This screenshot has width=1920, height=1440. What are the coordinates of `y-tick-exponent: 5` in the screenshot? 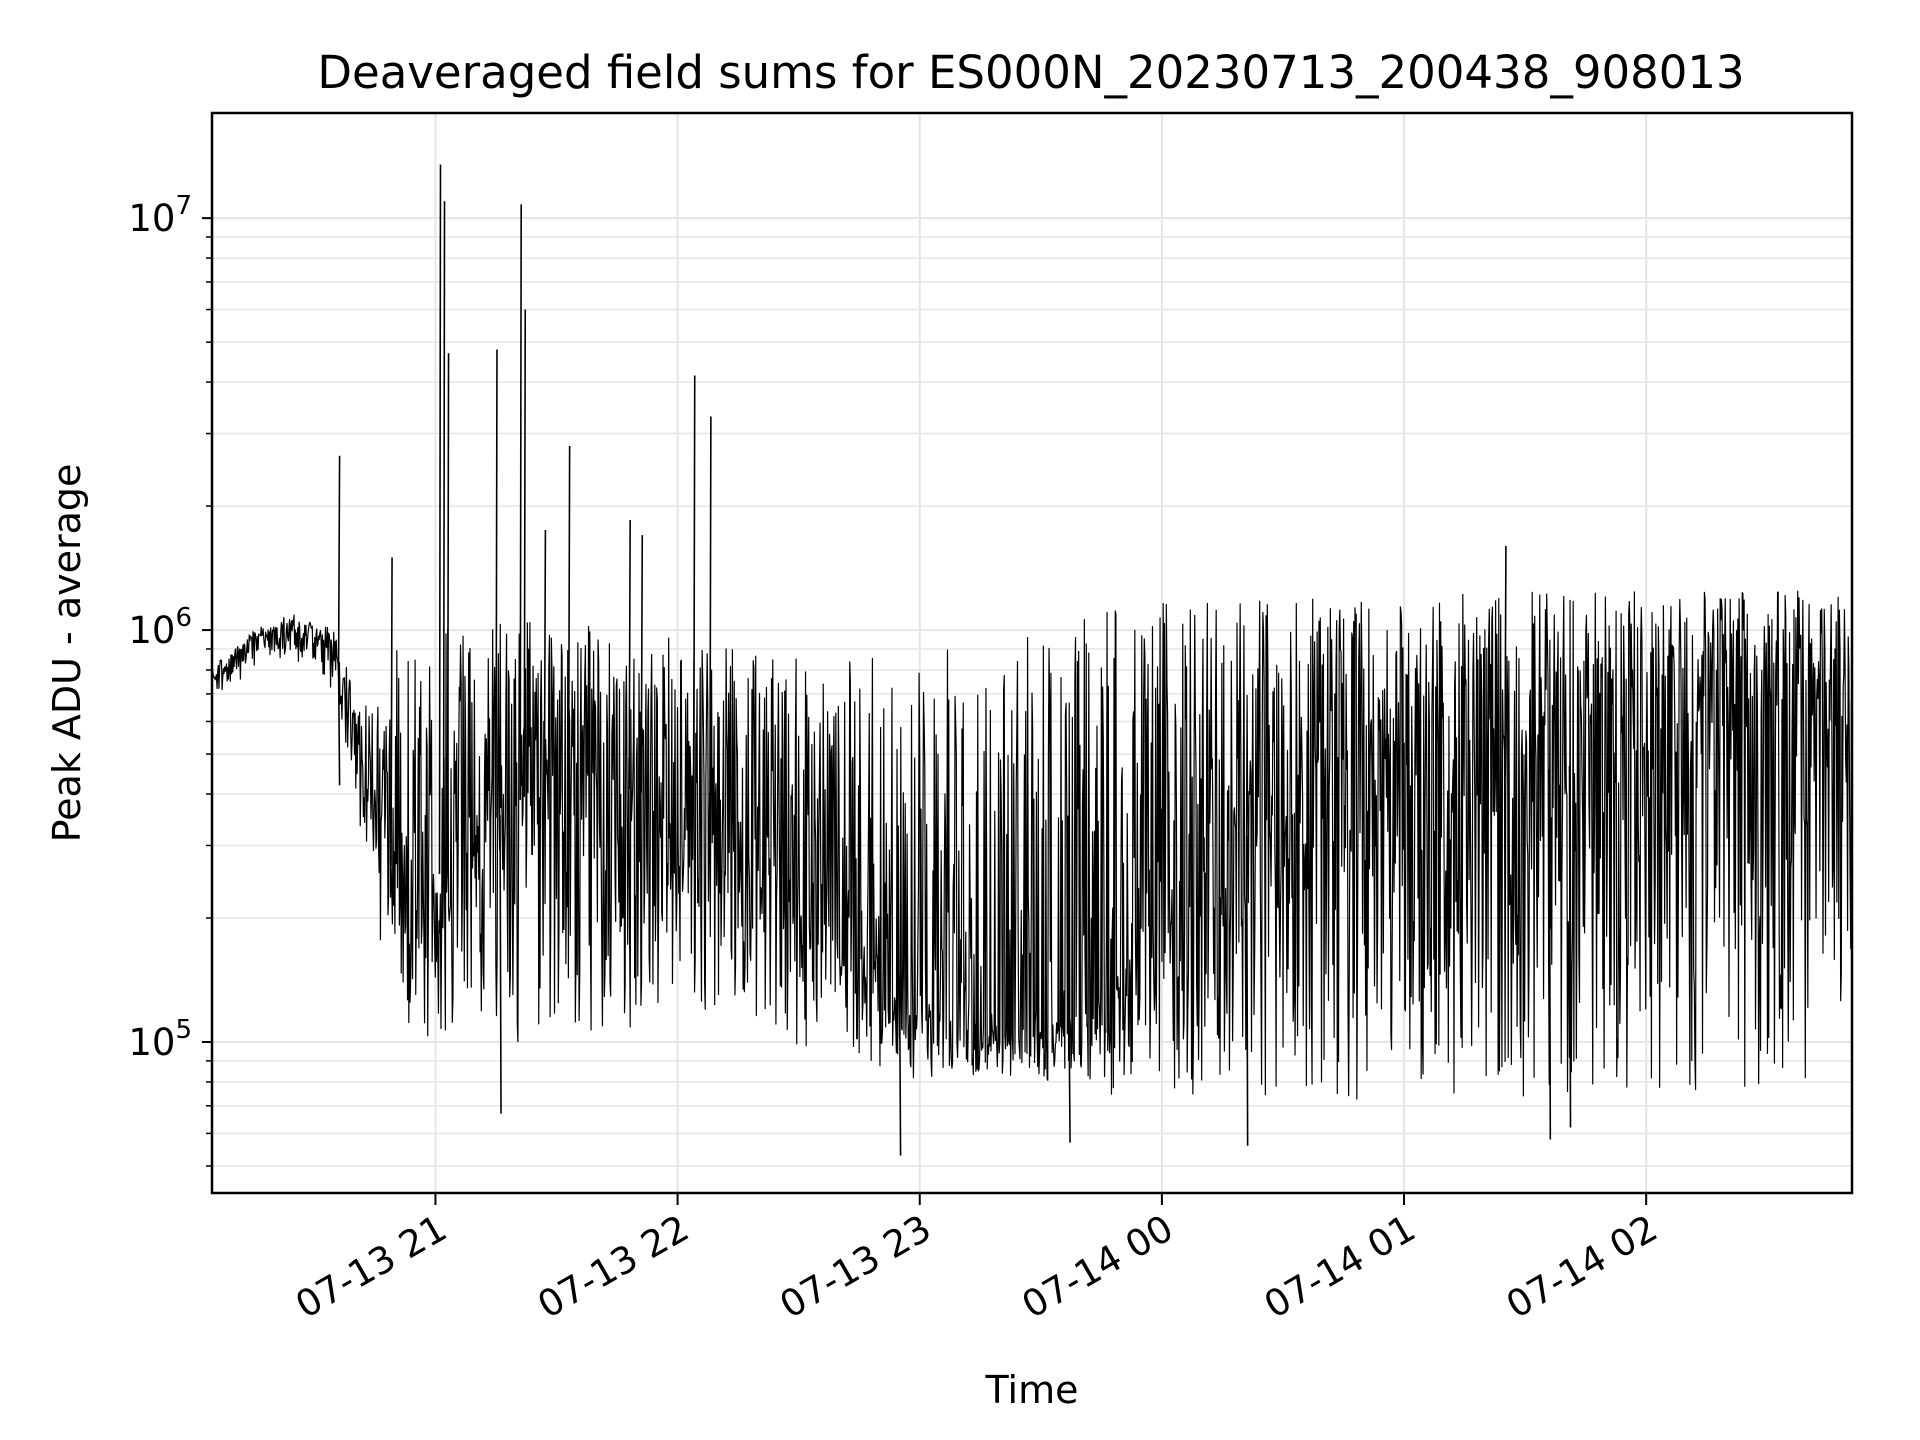 It's located at (183, 1030).